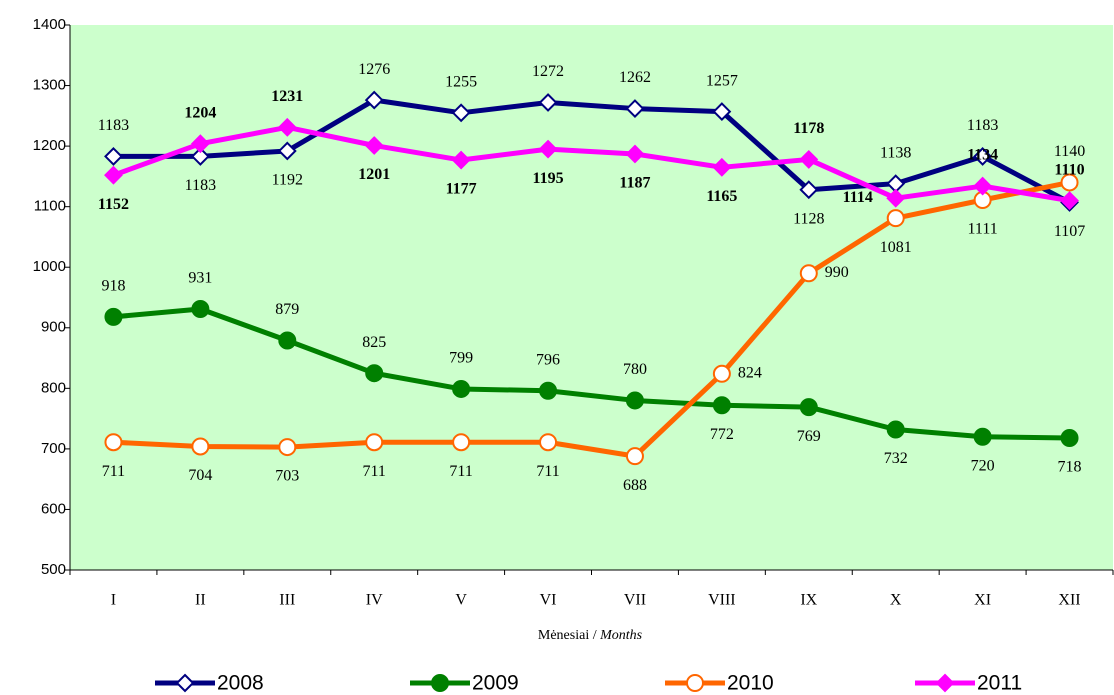 The image size is (1114, 695). Describe the element at coordinates (1070, 467) in the screenshot. I see `data-label: 718` at that location.